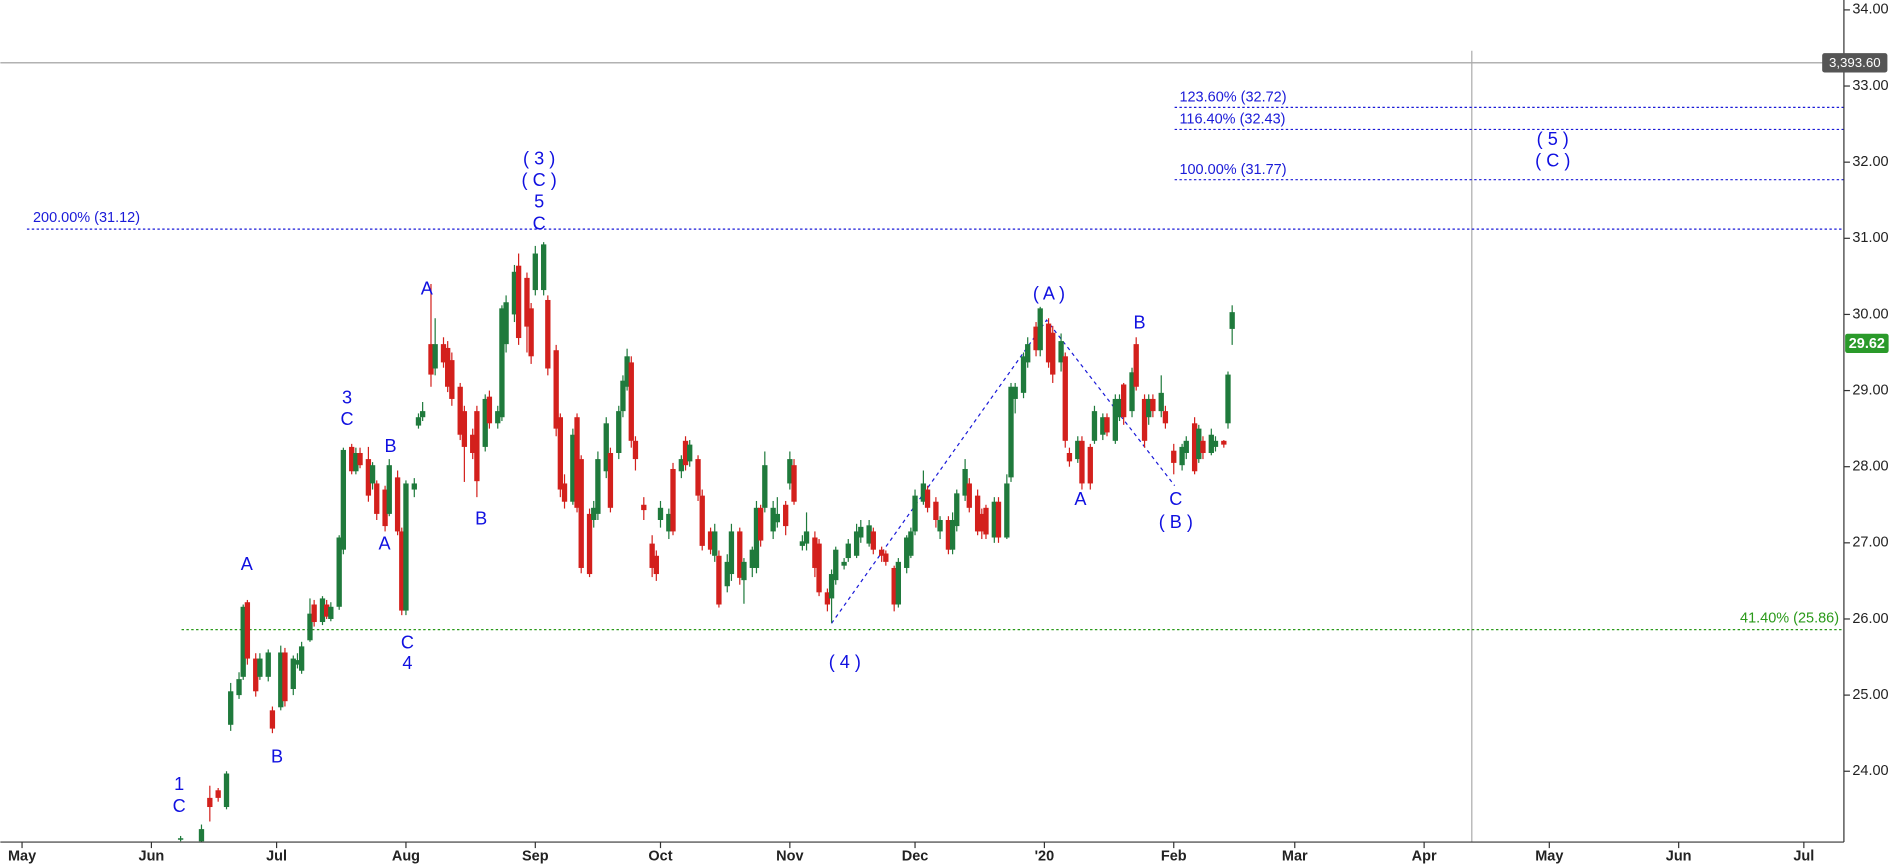 This screenshot has height=865, width=1895. Describe the element at coordinates (86, 218) in the screenshot. I see `fib-label: 200.00% (31.12)` at that location.